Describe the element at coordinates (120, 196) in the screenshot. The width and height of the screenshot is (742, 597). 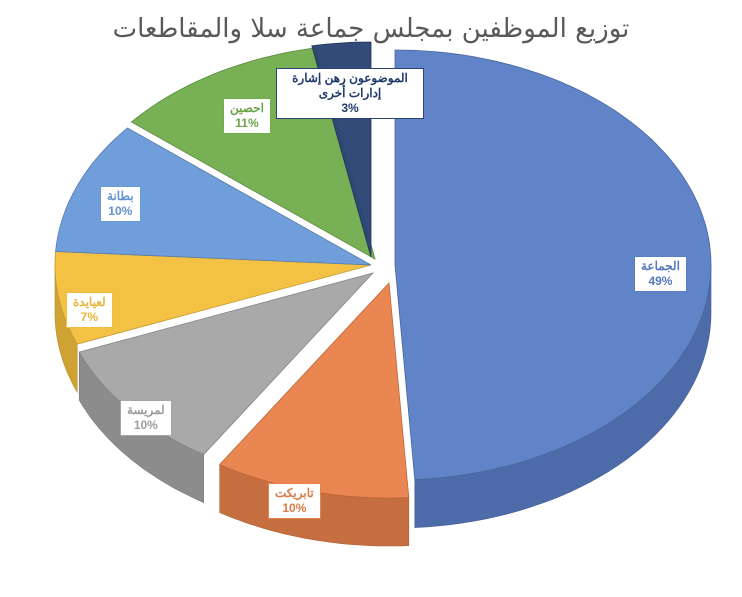
I see `data-label-category: بطانة` at that location.